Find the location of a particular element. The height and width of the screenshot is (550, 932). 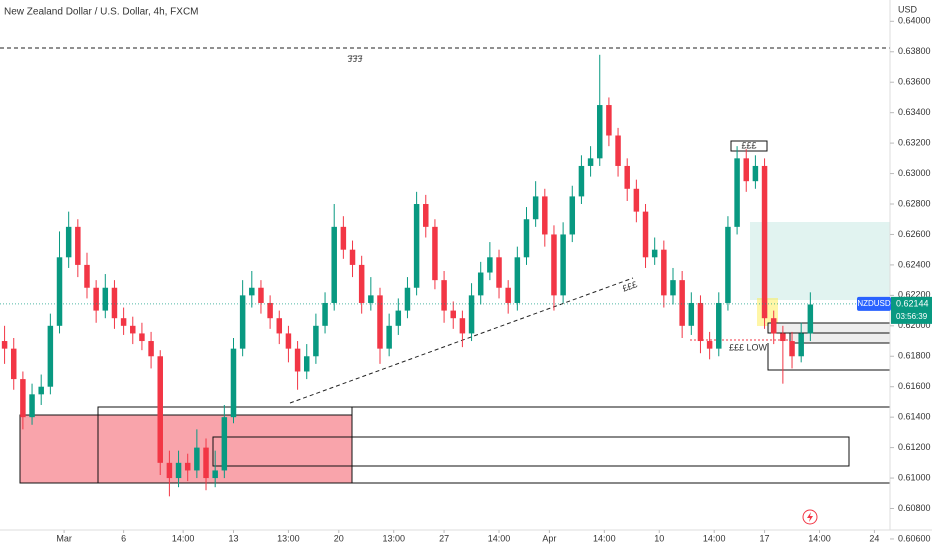

x-tick-label: 24 is located at coordinates (874, 538).